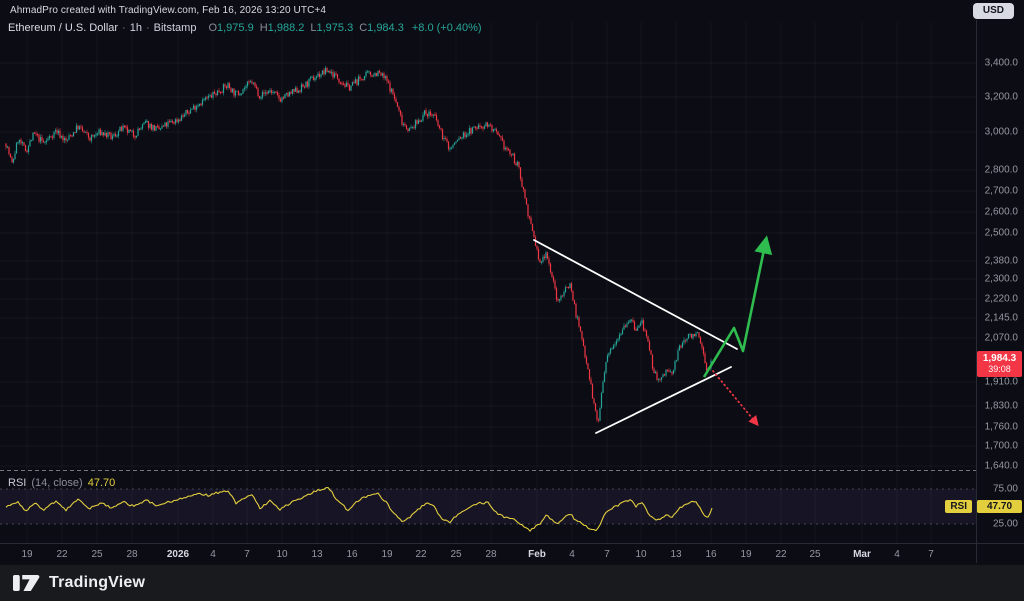  I want to click on rsi-params: (14, close), so click(57, 483).